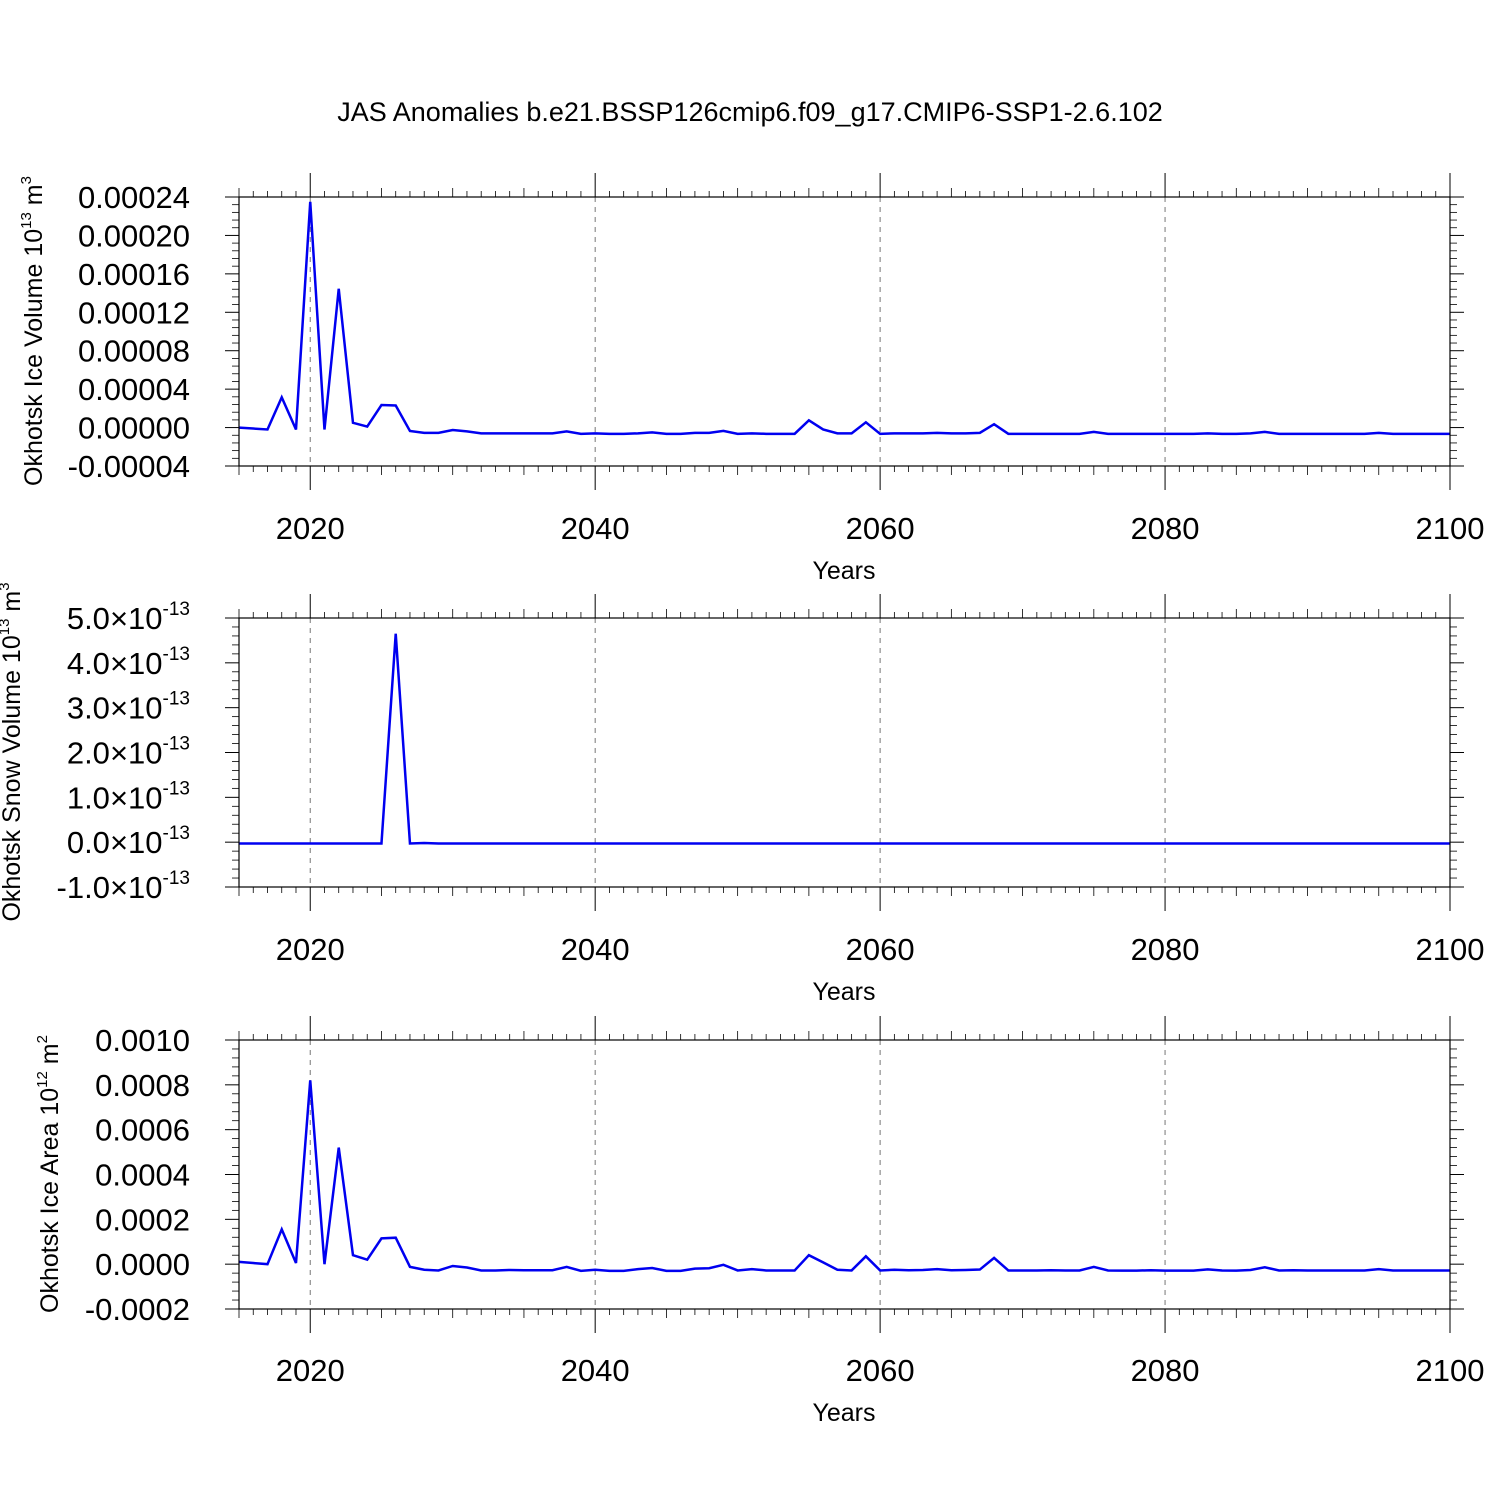 This screenshot has height=1500, width=1500. I want to click on ytick-label: 3.0×10⁻¹³, so click(128, 707).